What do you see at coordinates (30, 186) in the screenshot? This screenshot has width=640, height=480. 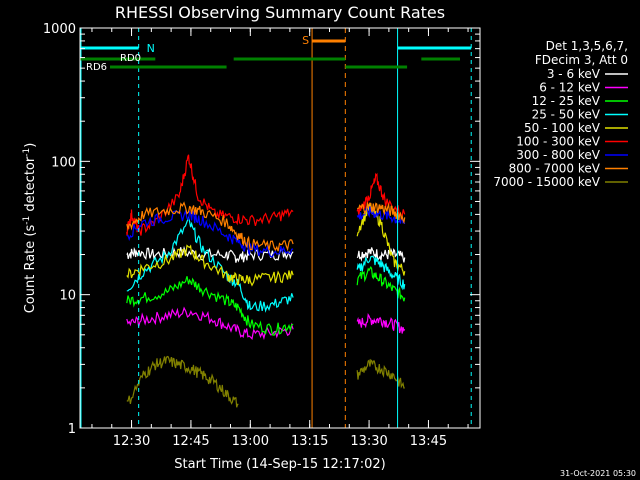 I see `y-axis-label-mid: detector` at bounding box center [30, 186].